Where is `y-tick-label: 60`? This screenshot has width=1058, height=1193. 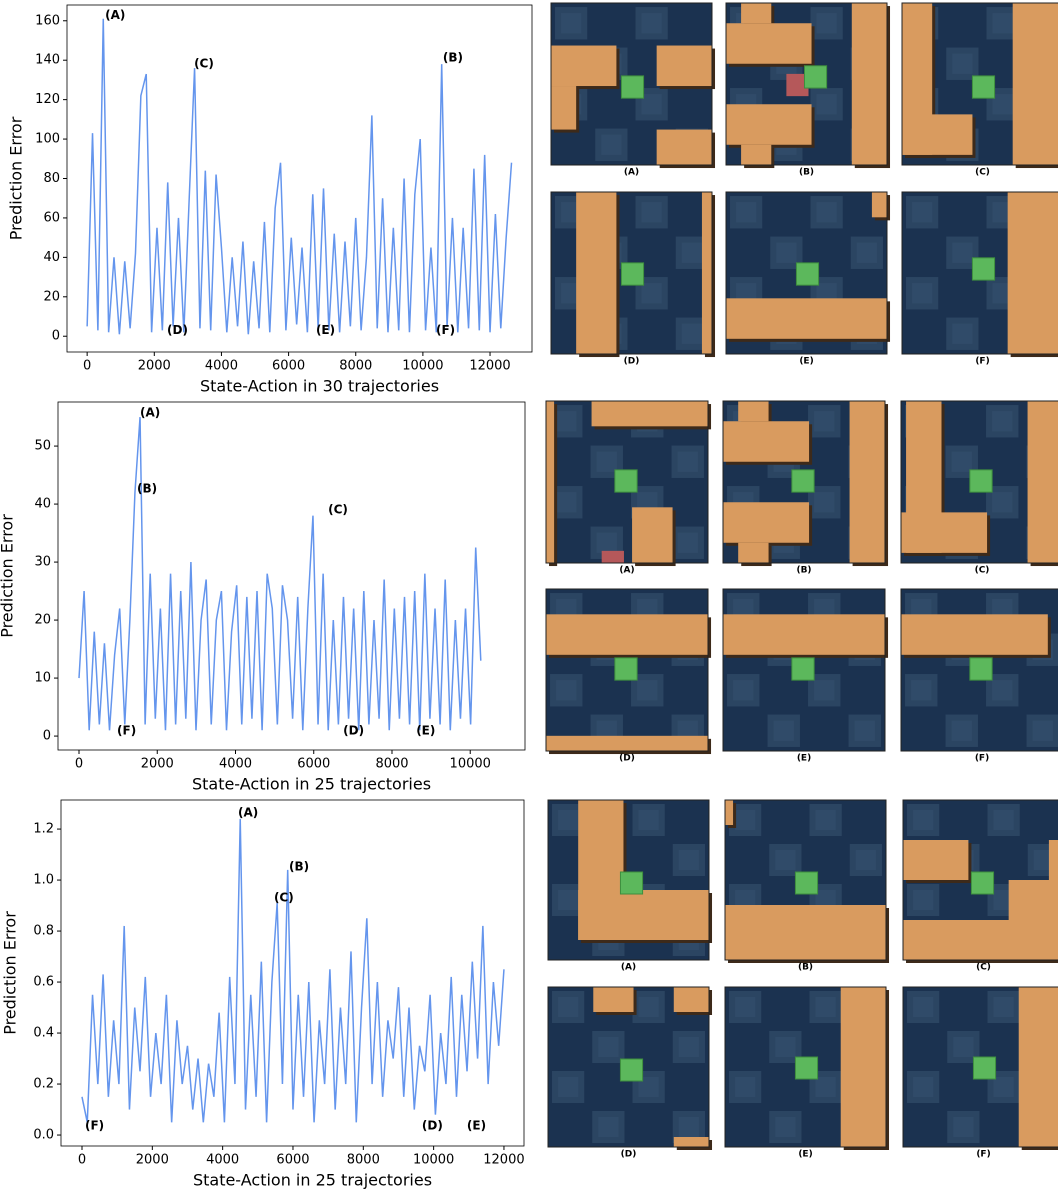 y-tick-label: 60 is located at coordinates (51, 217).